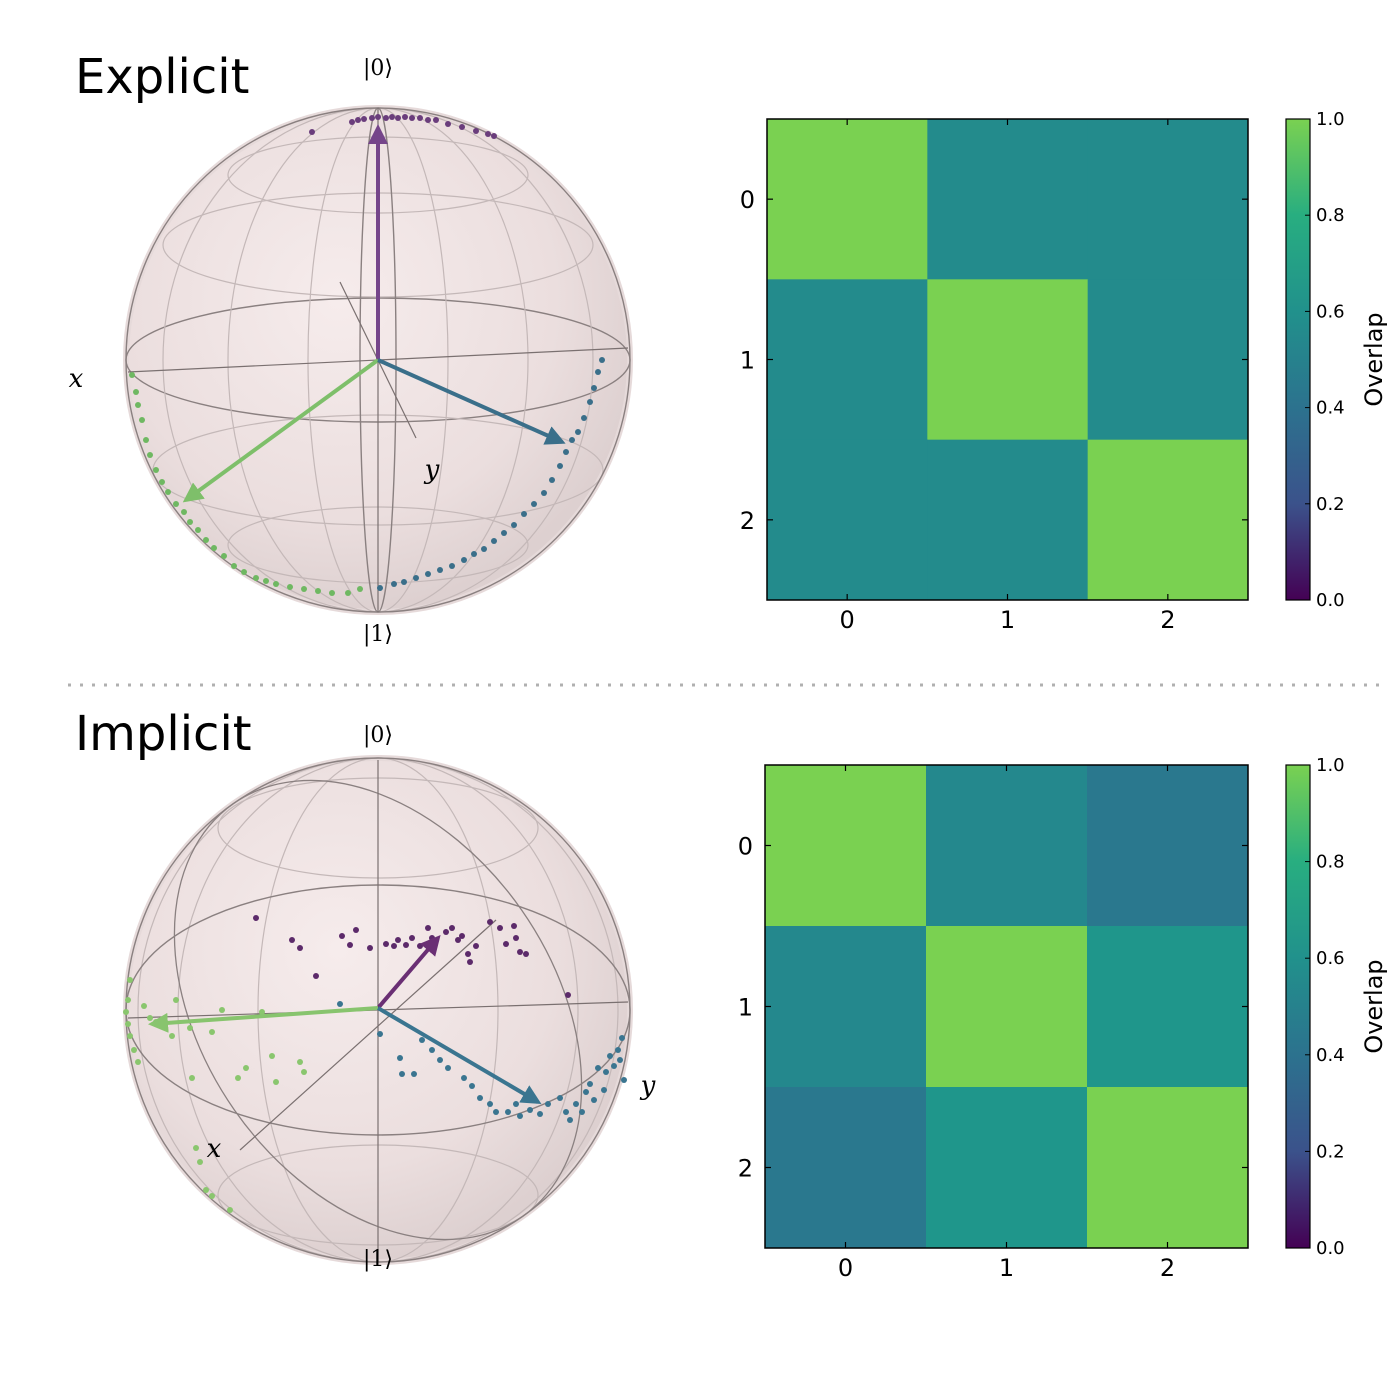 This screenshot has height=1386, width=1390. What do you see at coordinates (745, 1008) in the screenshot?
I see `y-tick-label: 1` at bounding box center [745, 1008].